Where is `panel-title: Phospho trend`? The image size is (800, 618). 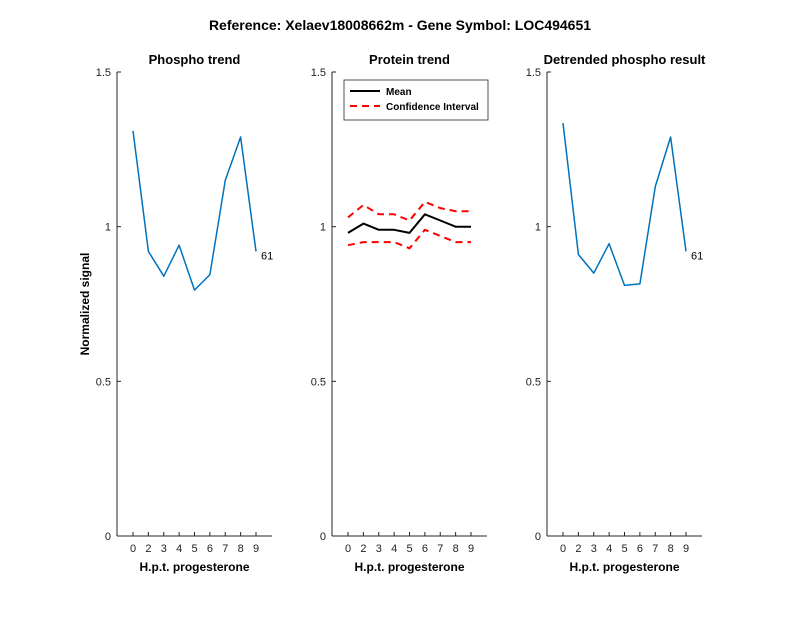 panel-title: Phospho trend is located at coordinates (195, 59).